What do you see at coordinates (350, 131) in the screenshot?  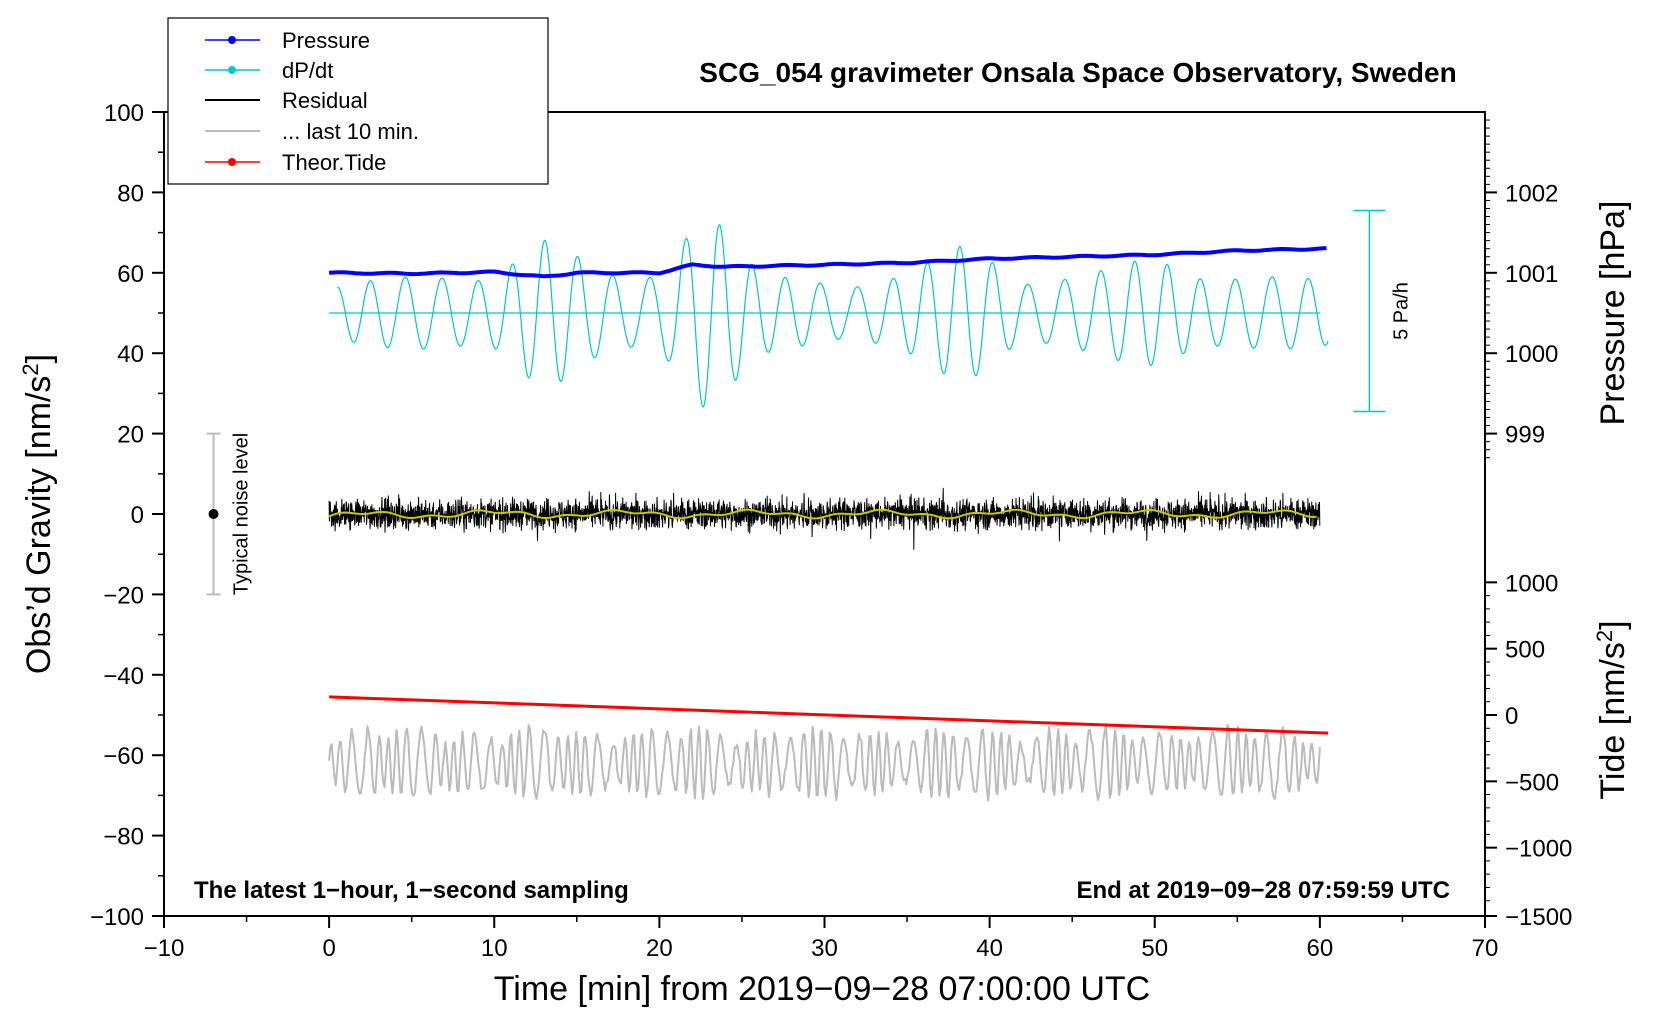 I see `legend-label-last10: ... last 10 min.` at bounding box center [350, 131].